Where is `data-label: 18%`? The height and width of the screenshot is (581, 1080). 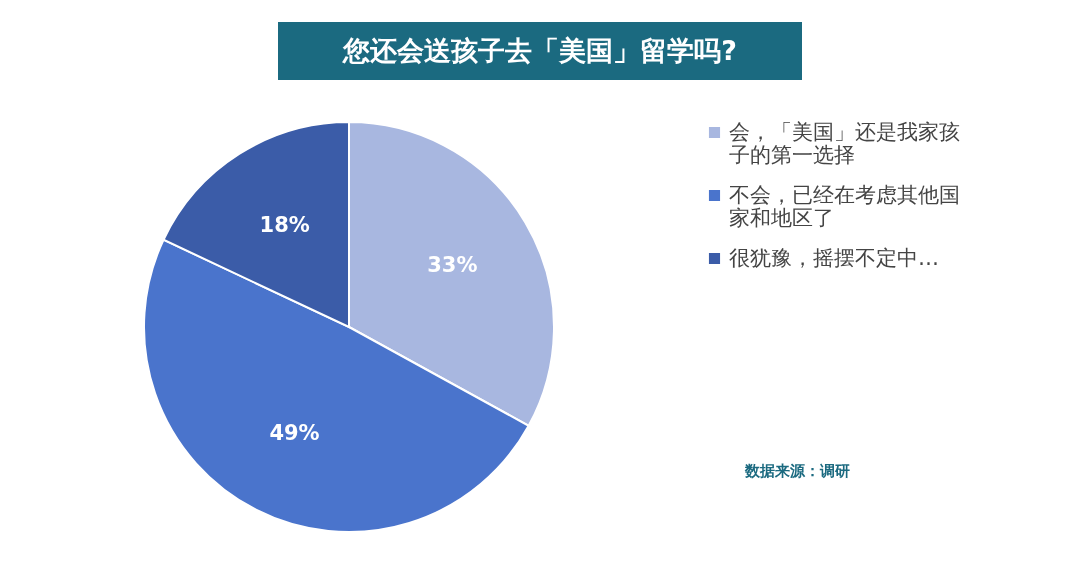 data-label: 18% is located at coordinates (284, 224).